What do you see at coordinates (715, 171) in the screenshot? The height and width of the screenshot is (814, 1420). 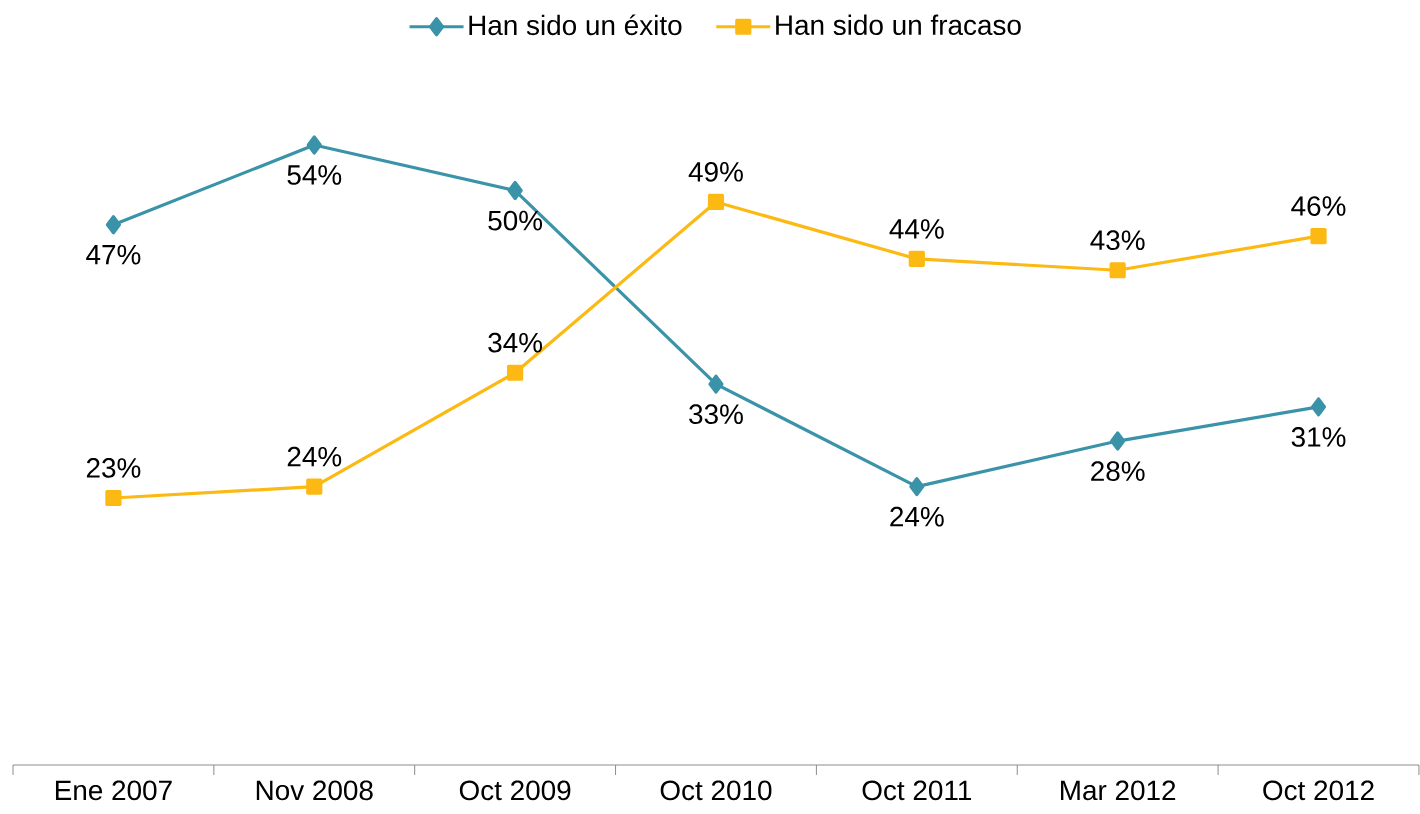 I see `data-label: 49%` at bounding box center [715, 171].